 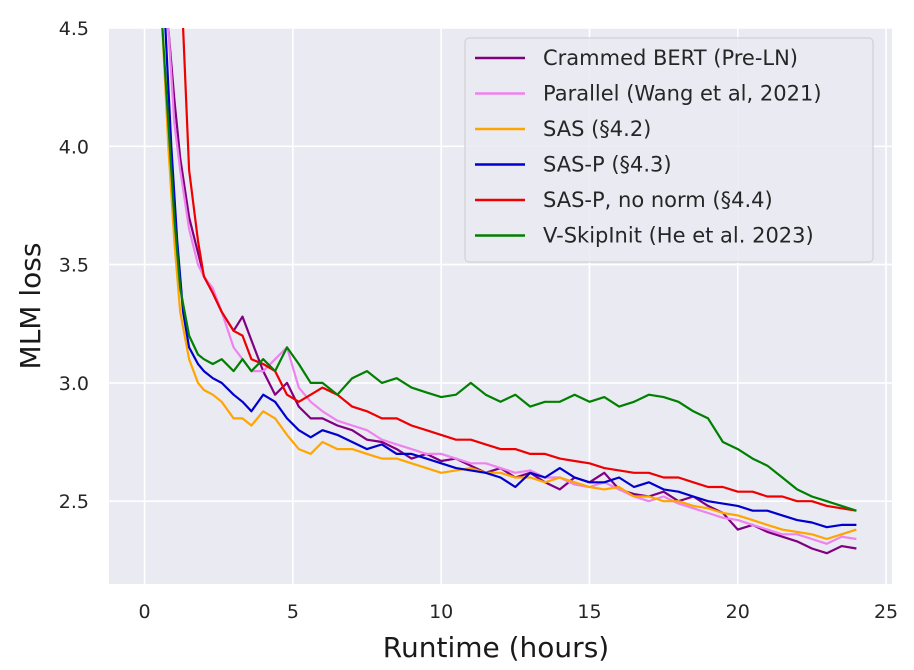 I want to click on y-axis-title: MLM loss, so click(x=30, y=306).